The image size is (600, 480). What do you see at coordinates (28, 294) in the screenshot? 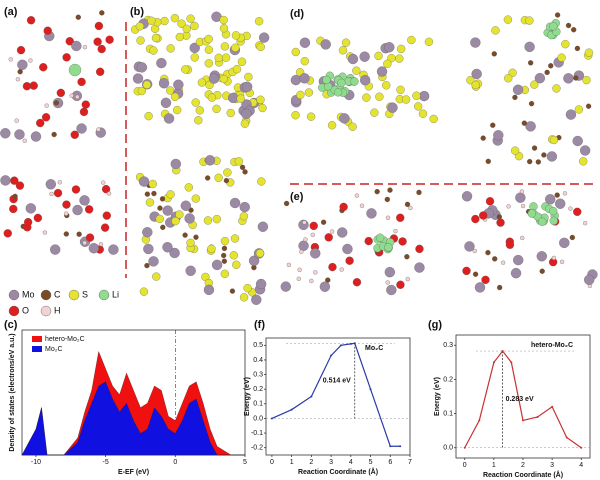
I see `legend-label: Mo` at bounding box center [28, 294].